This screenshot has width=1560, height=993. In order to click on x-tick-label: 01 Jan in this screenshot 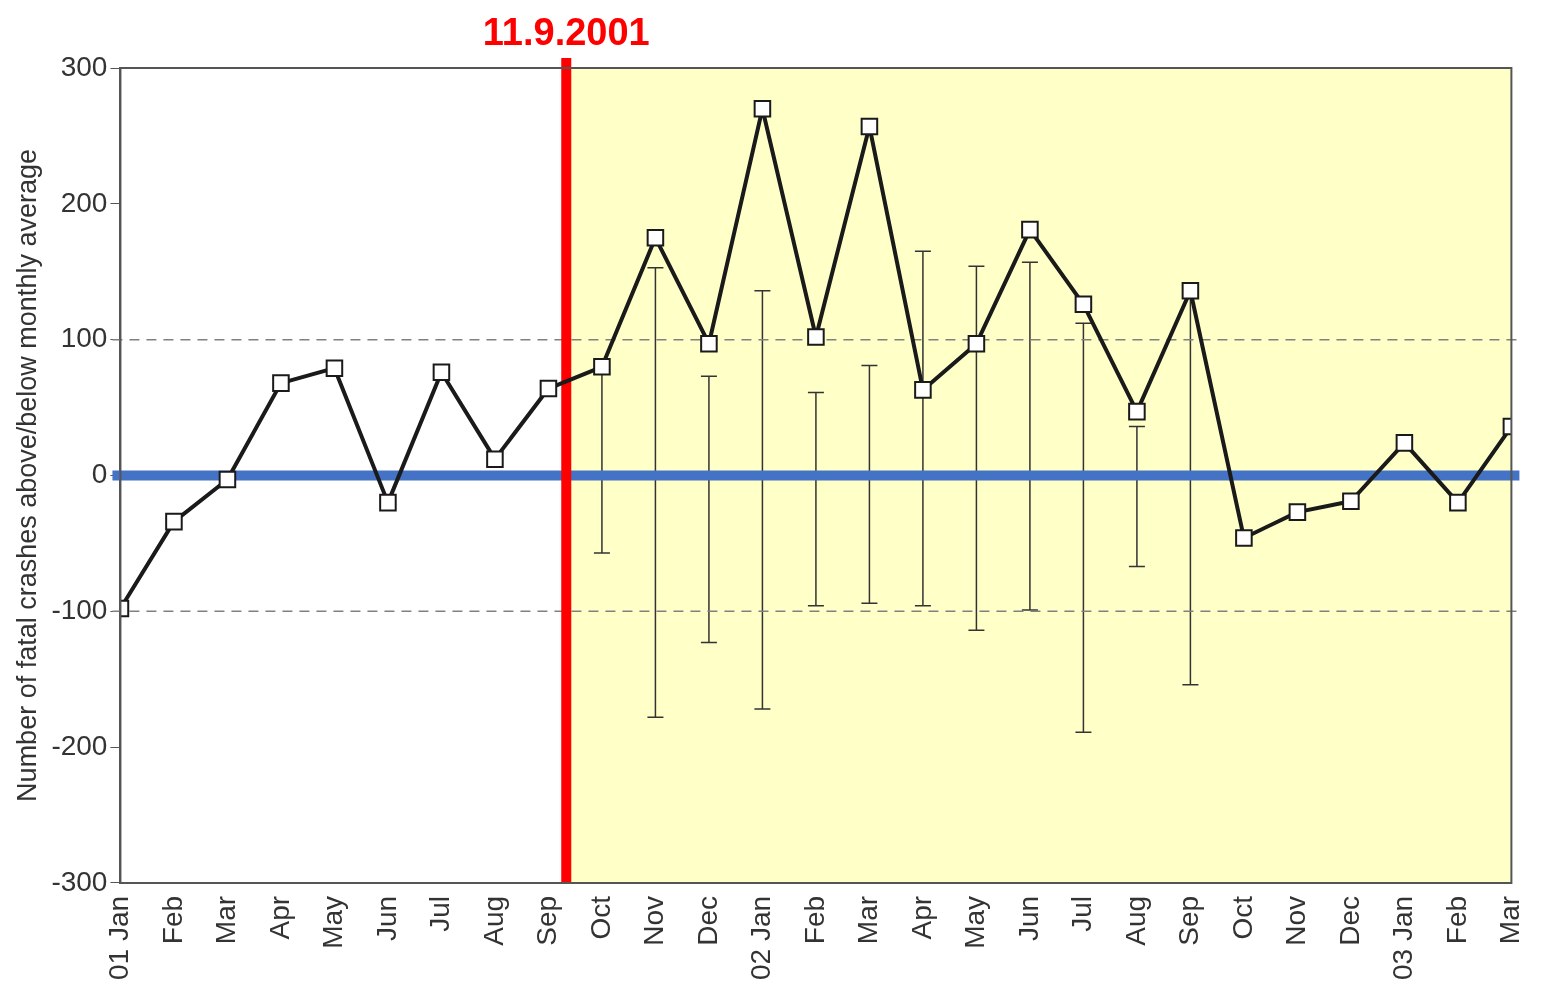, I will do `click(119, 938)`.